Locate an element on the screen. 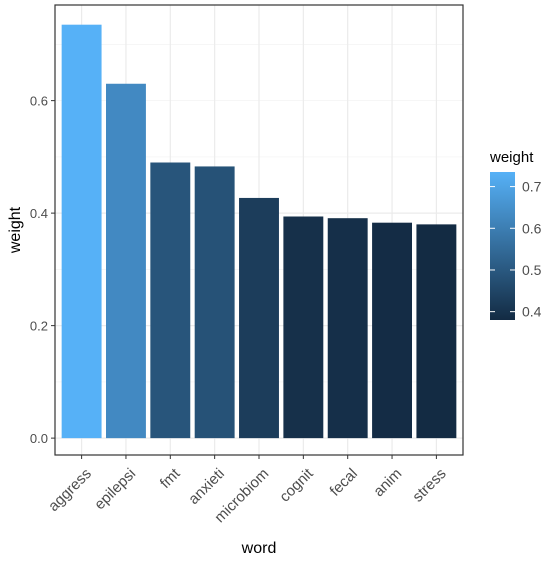 This screenshot has width=550, height=566. x-tick-label: cognit is located at coordinates (296, 485).